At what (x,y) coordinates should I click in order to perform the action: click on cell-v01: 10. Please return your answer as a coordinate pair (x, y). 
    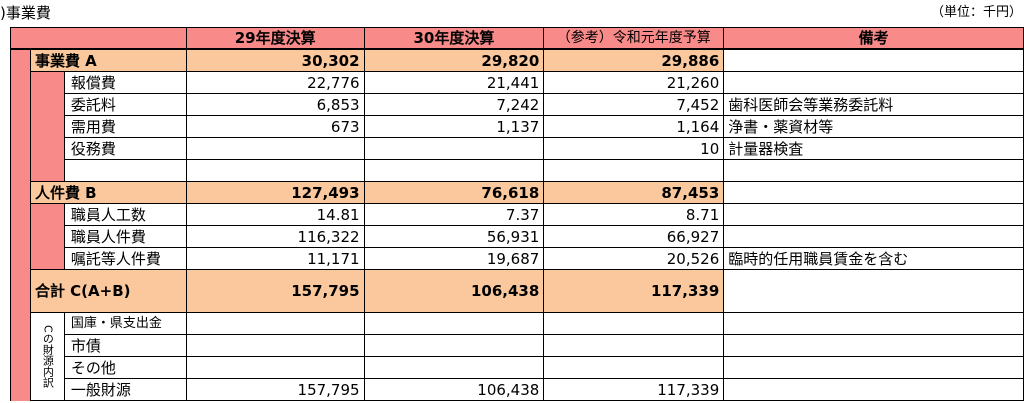
    Looking at the image, I should click on (634, 148).